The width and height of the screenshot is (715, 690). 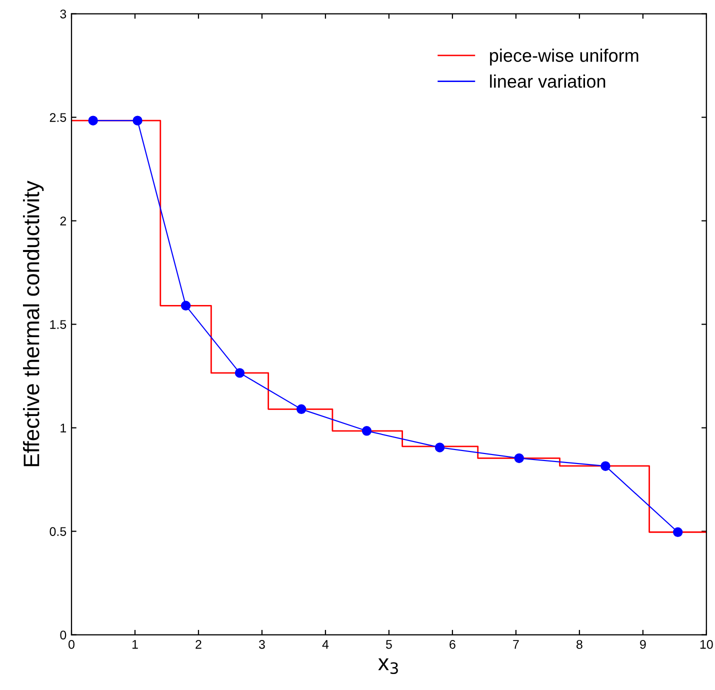 I want to click on y-tick-label: 2.5, so click(x=58, y=117).